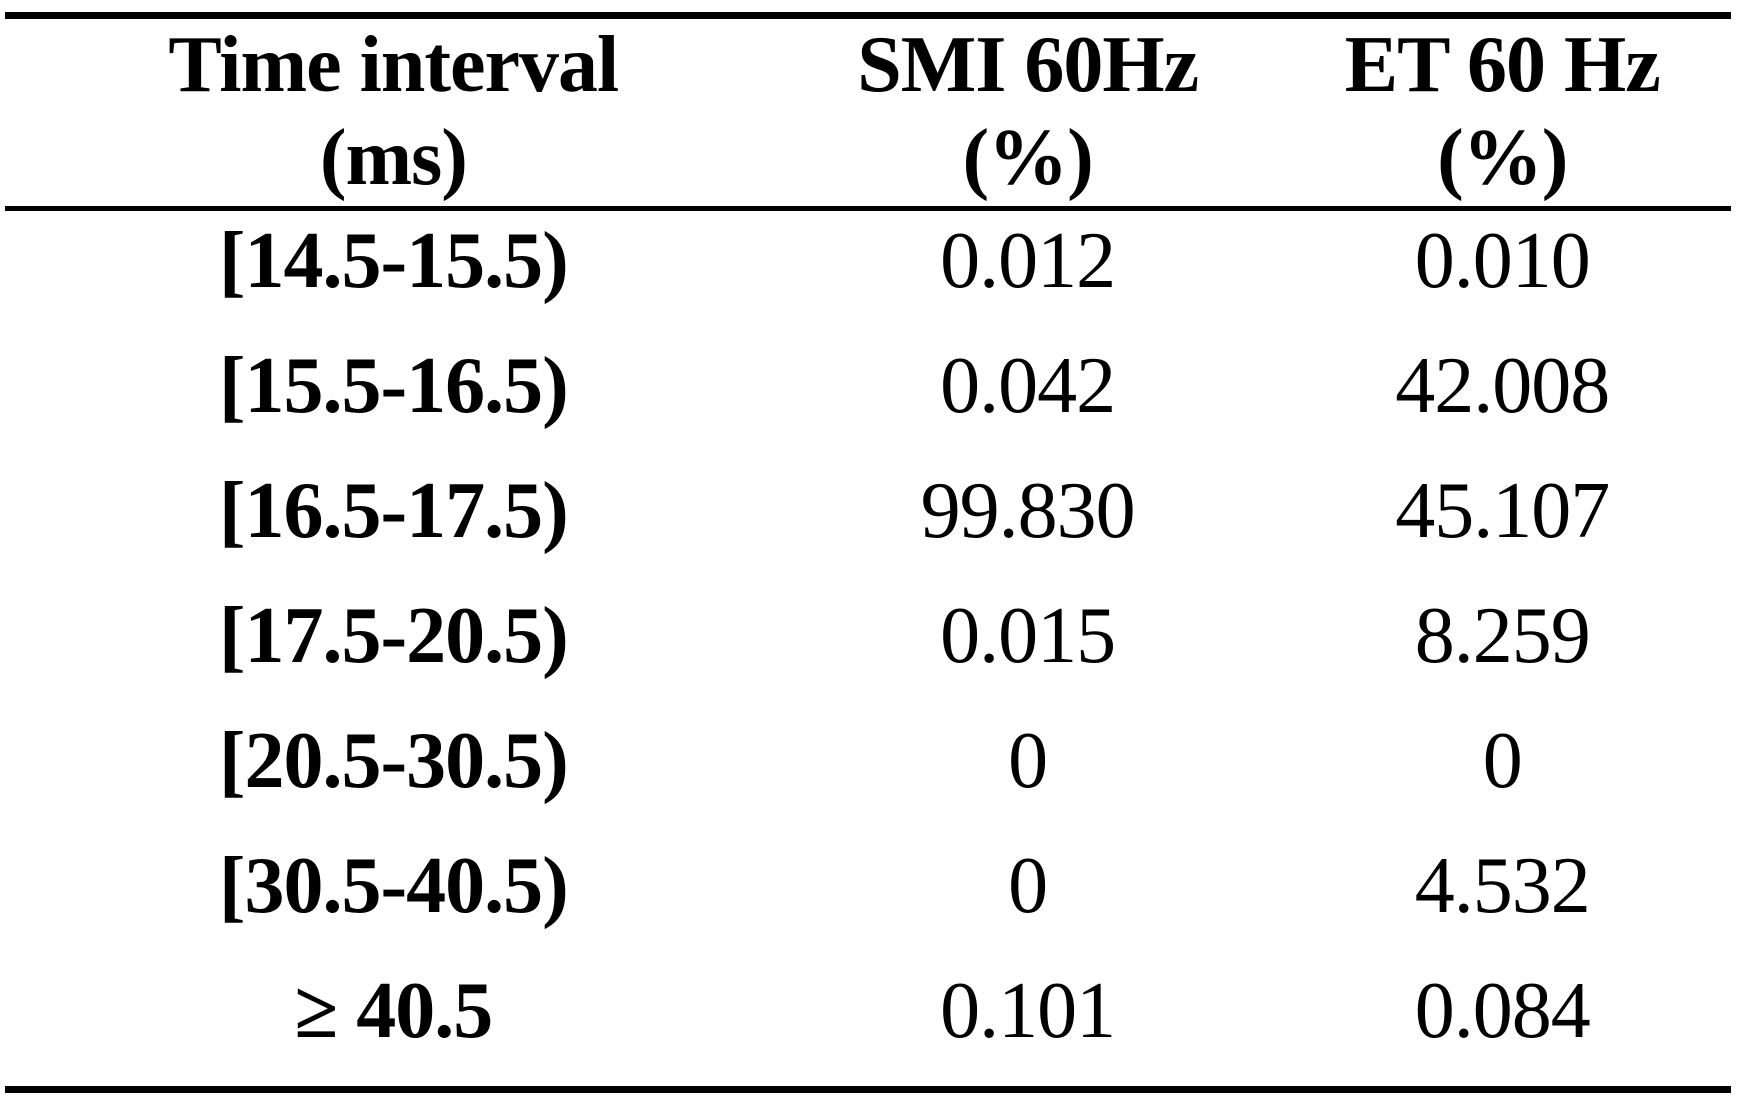 The width and height of the screenshot is (1744, 1106). What do you see at coordinates (868, 523) in the screenshot?
I see `table-row: [16.5-17.5) 99.830 45.107` at bounding box center [868, 523].